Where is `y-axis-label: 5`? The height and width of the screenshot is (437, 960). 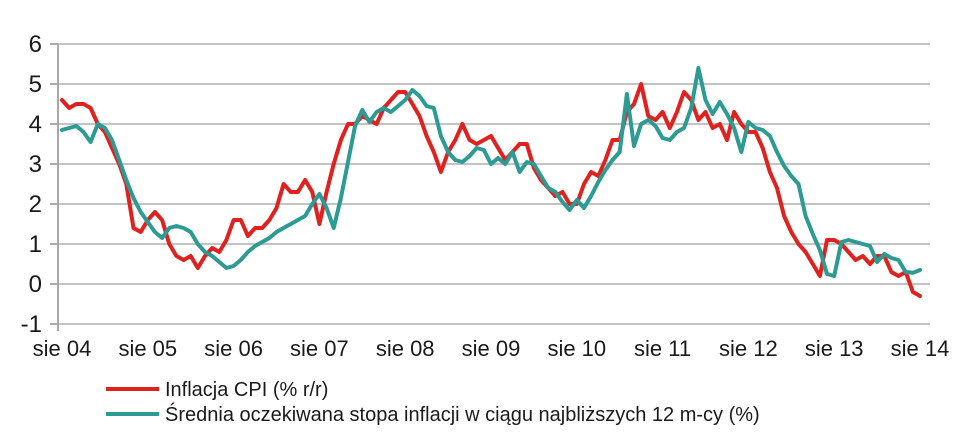
y-axis-label: 5 is located at coordinates (35, 84).